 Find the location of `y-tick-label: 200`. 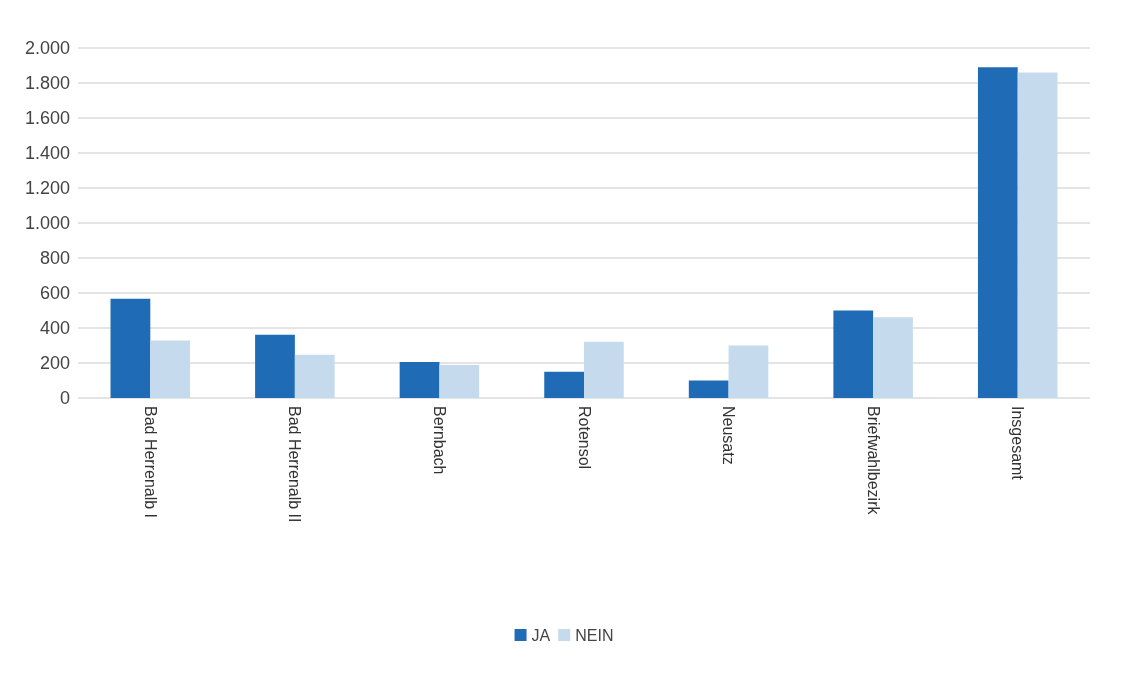

y-tick-label: 200 is located at coordinates (54, 363).